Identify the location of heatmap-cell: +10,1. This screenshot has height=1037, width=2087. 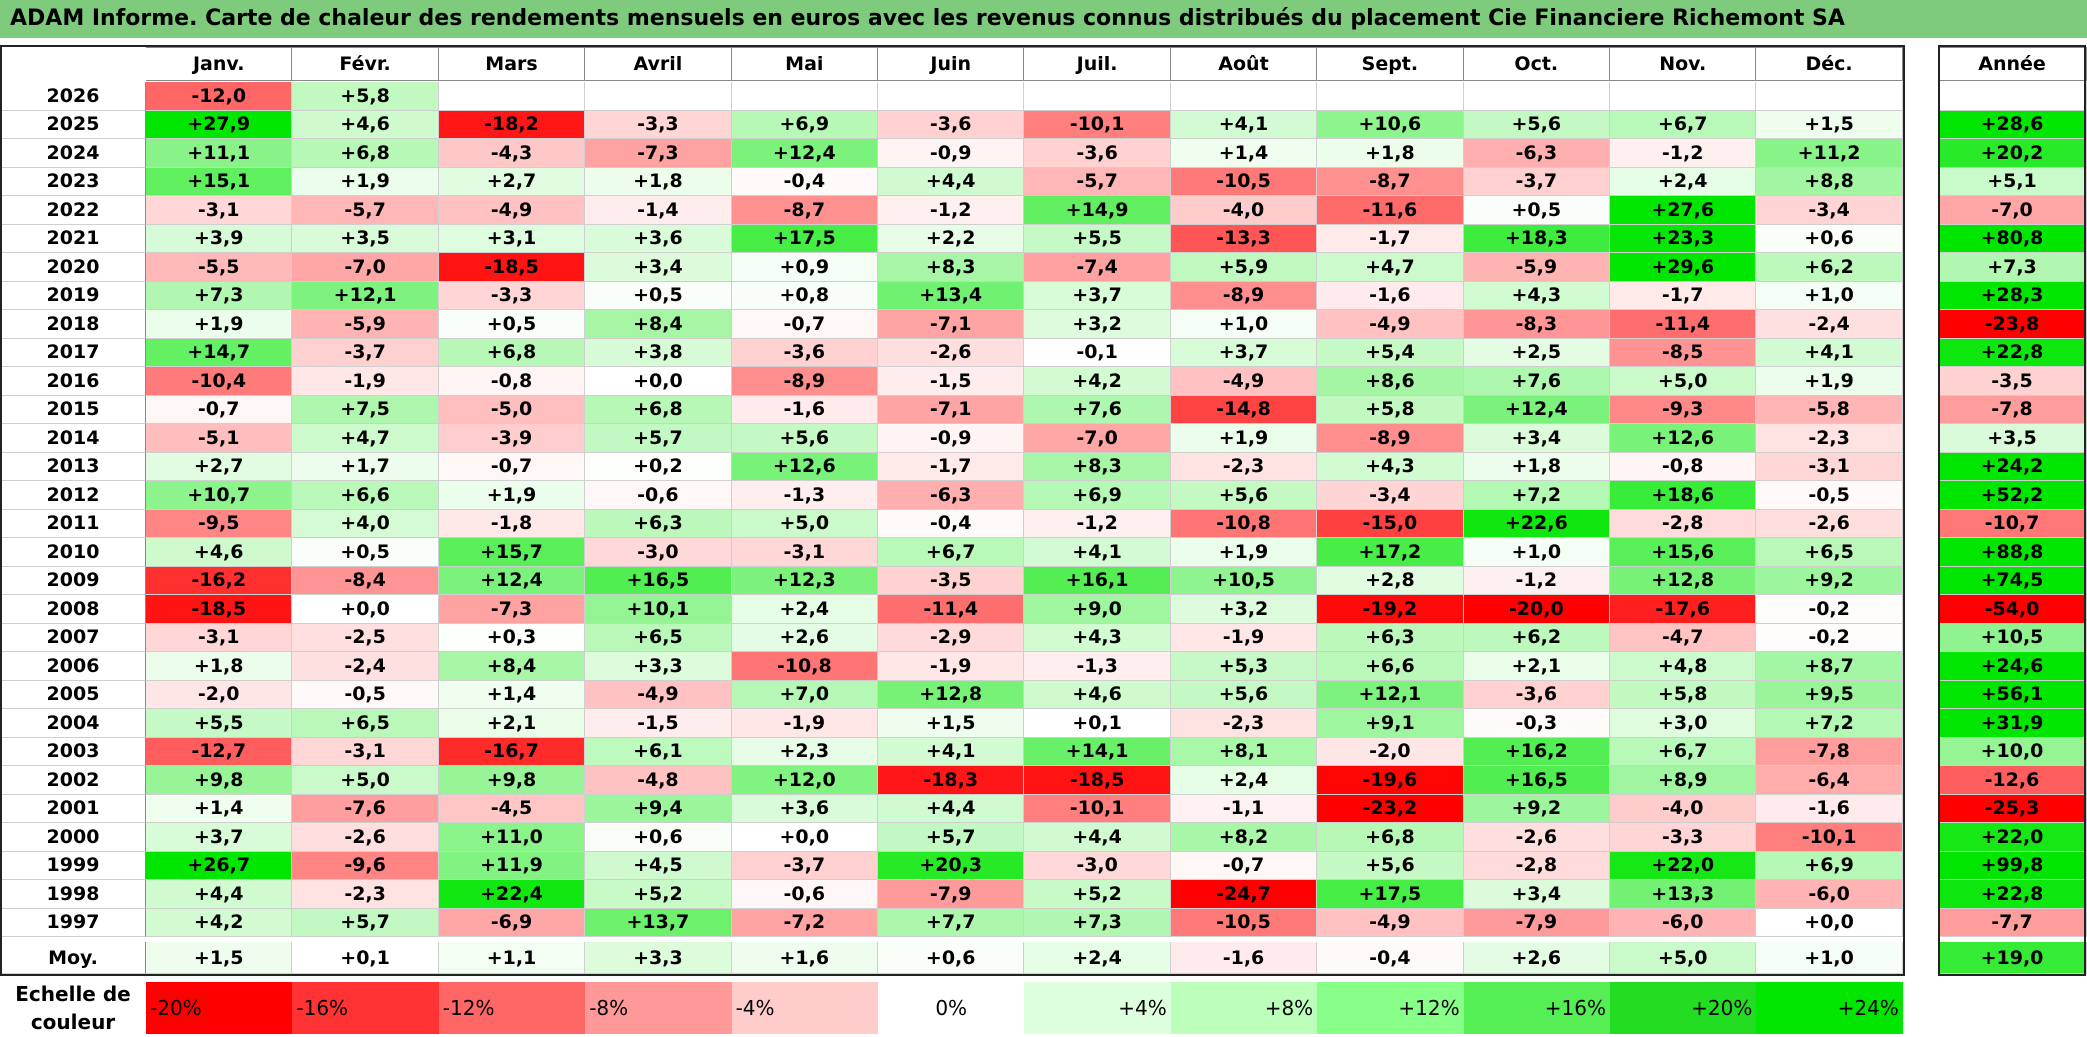
(658, 609).